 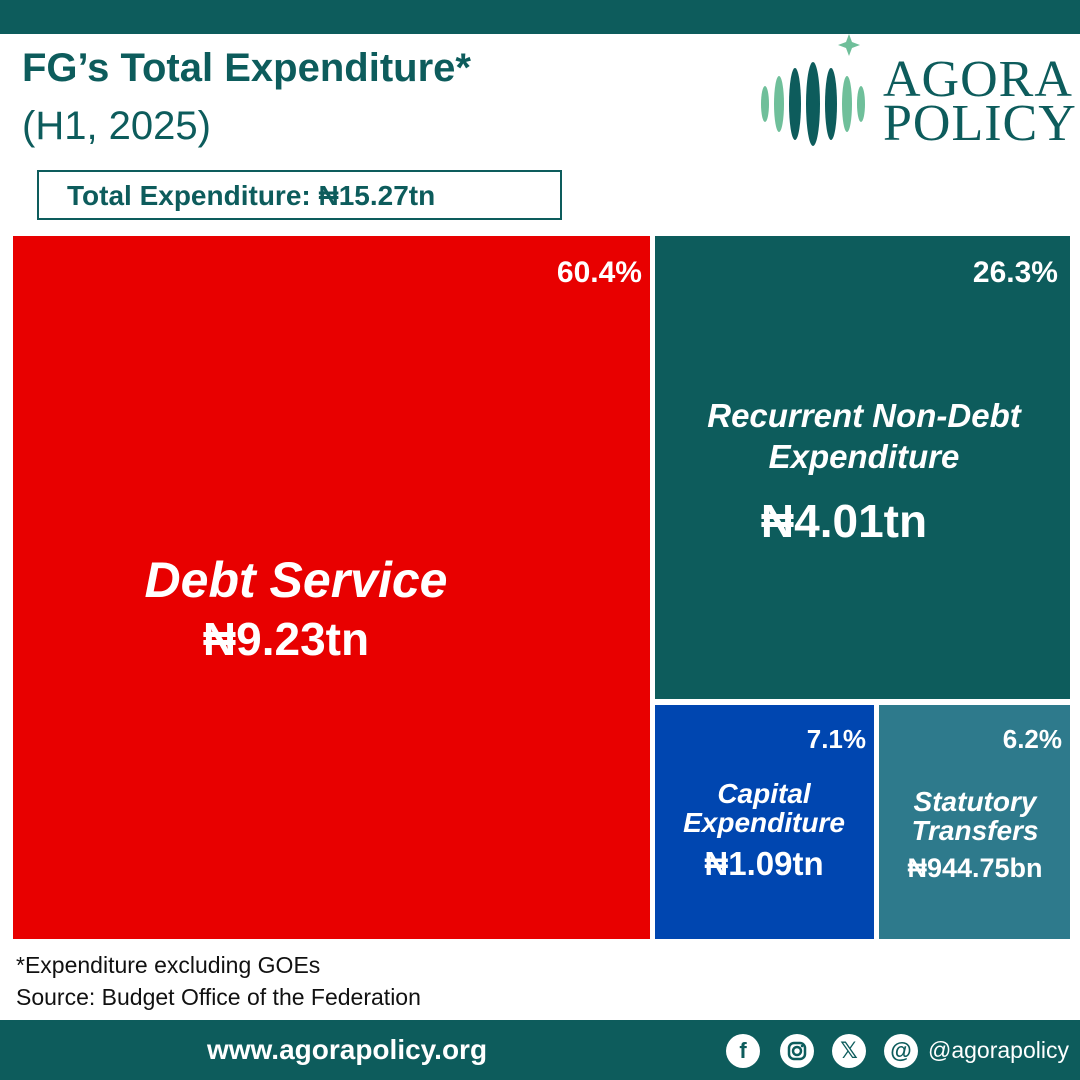 I want to click on statutory-label-line2: Transfers, so click(x=975, y=830).